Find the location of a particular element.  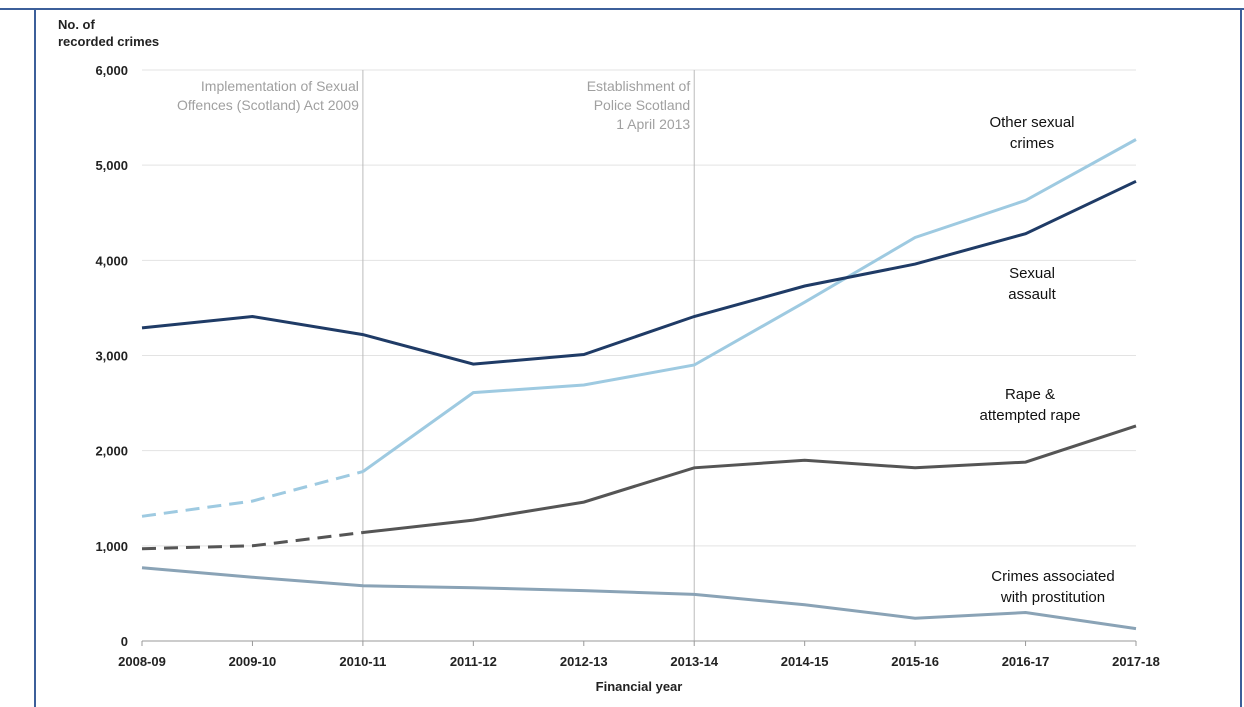

series-label-line: crimes is located at coordinates (1032, 143).